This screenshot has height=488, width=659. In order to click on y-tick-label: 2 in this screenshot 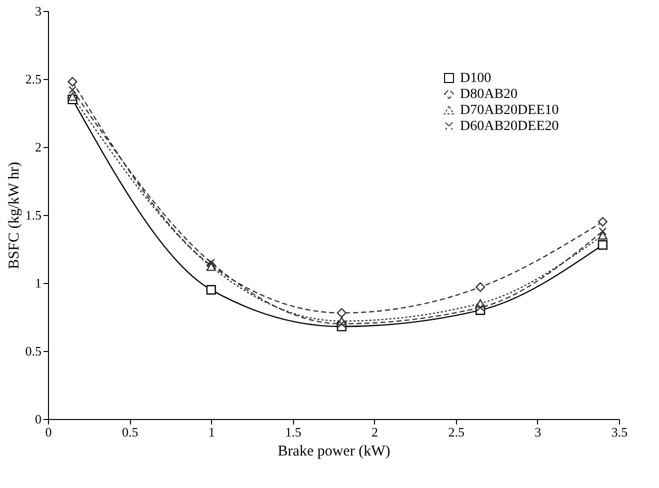, I will do `click(38, 147)`.